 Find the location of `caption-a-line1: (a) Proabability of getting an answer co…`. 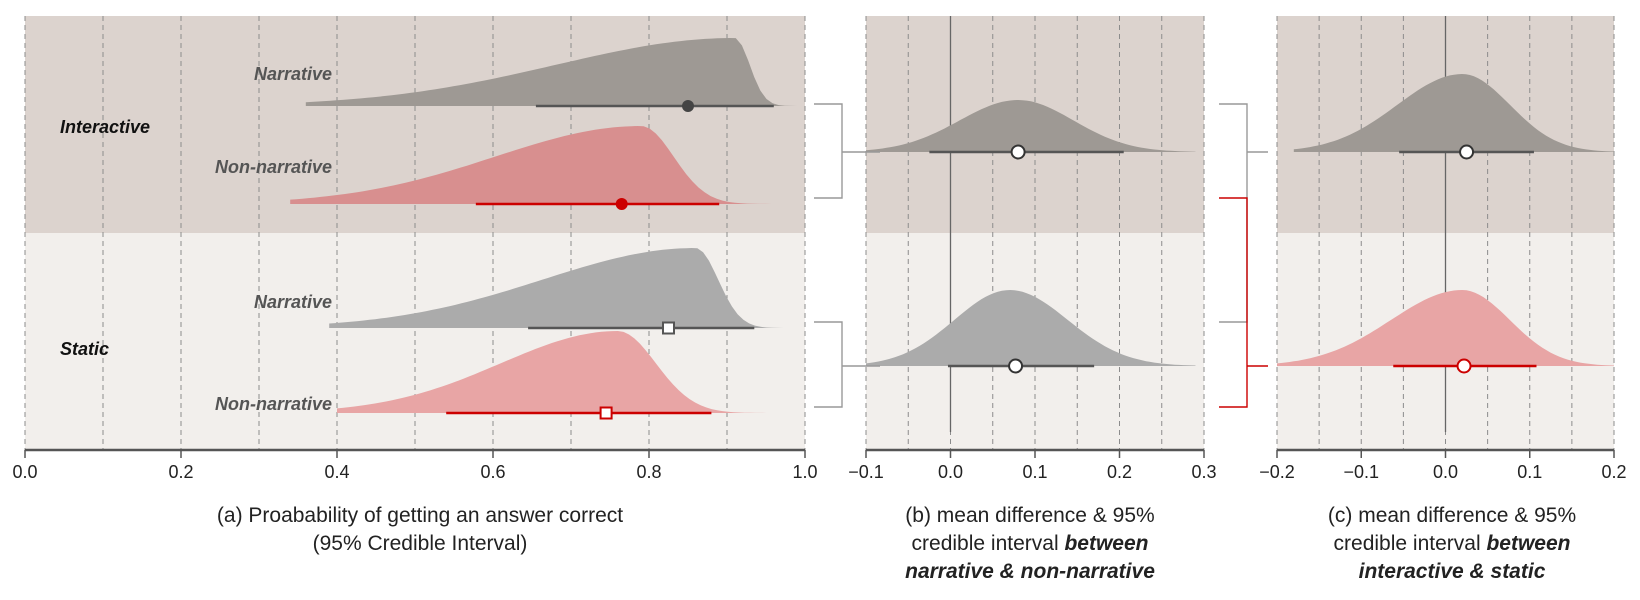

caption-a-line1: (a) Proabability of getting an answer co… is located at coordinates (420, 515).